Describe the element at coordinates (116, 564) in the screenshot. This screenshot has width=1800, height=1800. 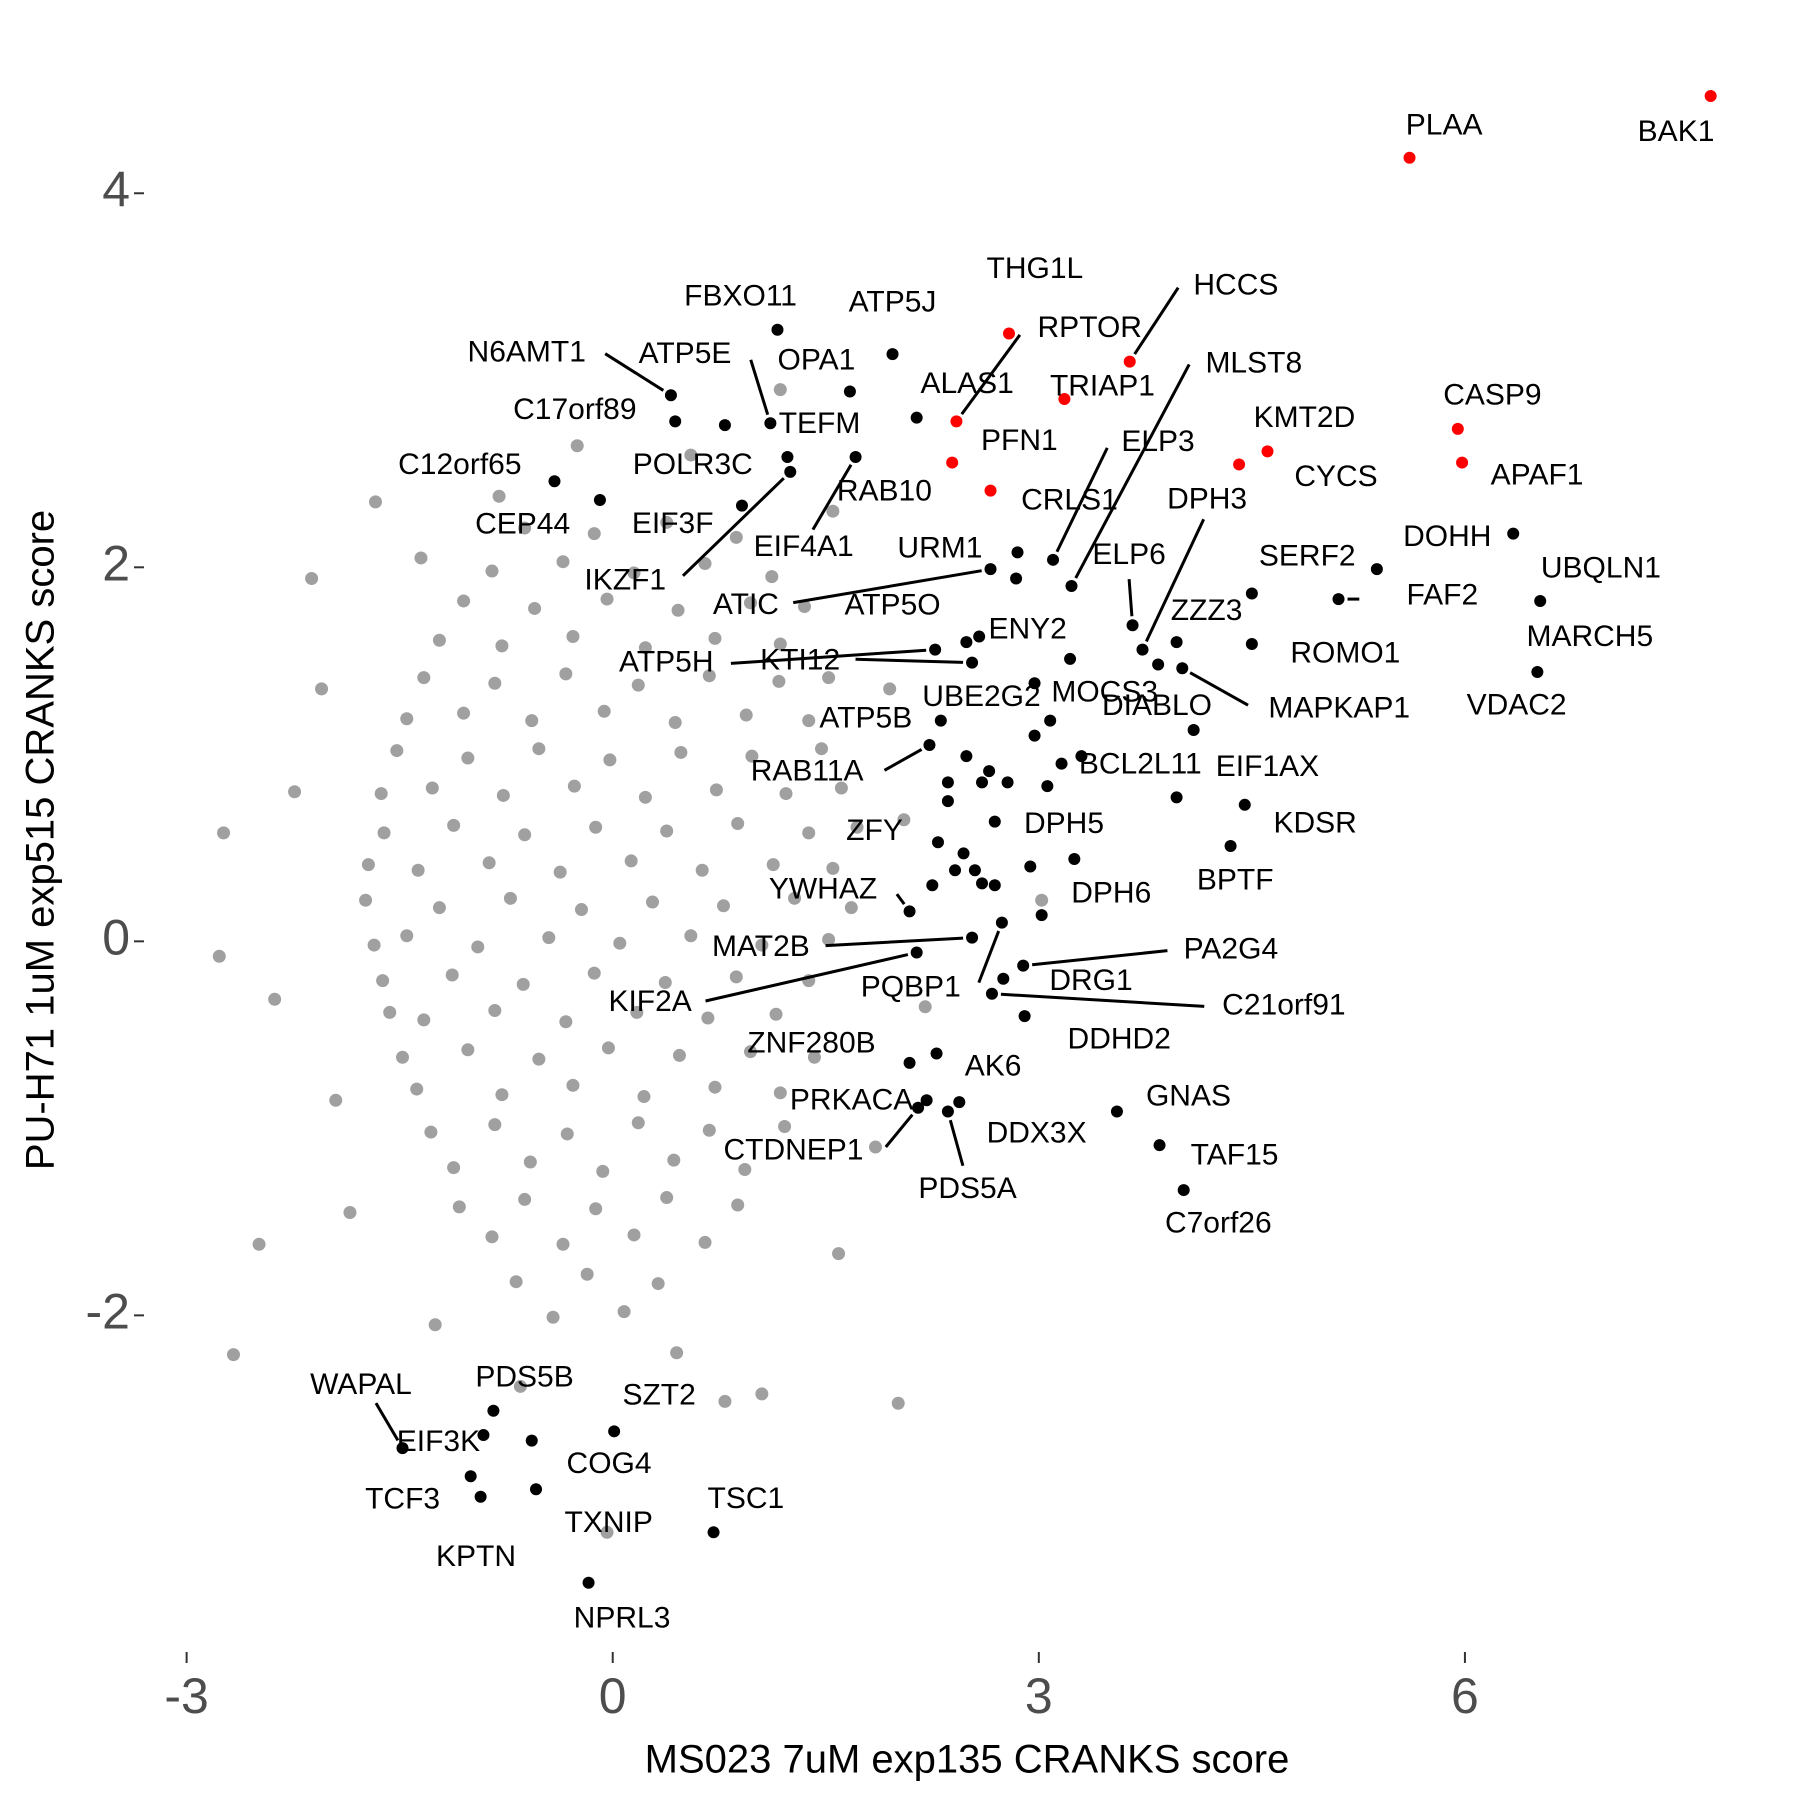
I see `y-tick-label: 2` at that location.